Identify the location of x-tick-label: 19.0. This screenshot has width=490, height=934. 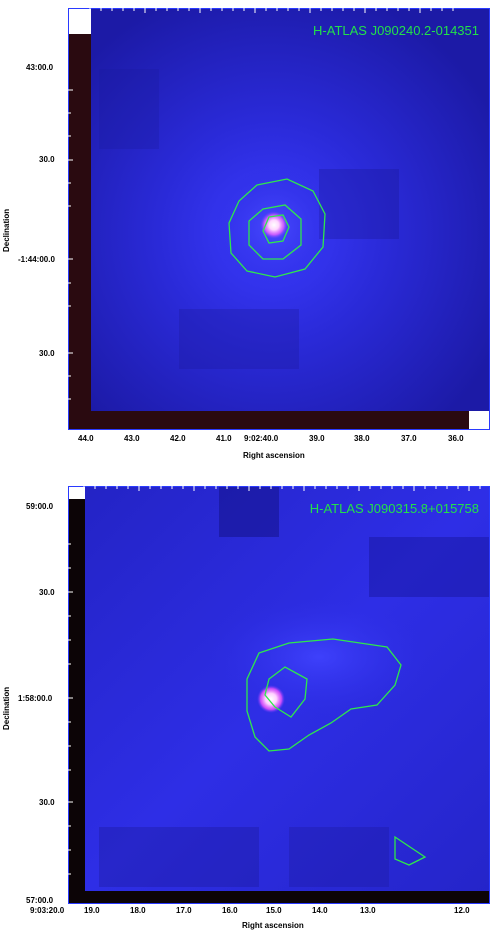
(92, 910).